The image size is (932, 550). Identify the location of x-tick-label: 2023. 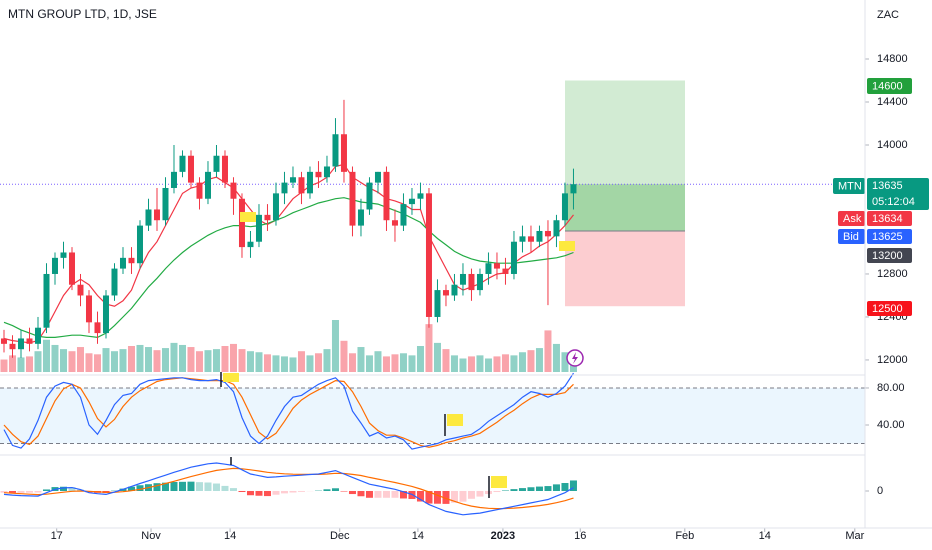
(503, 536).